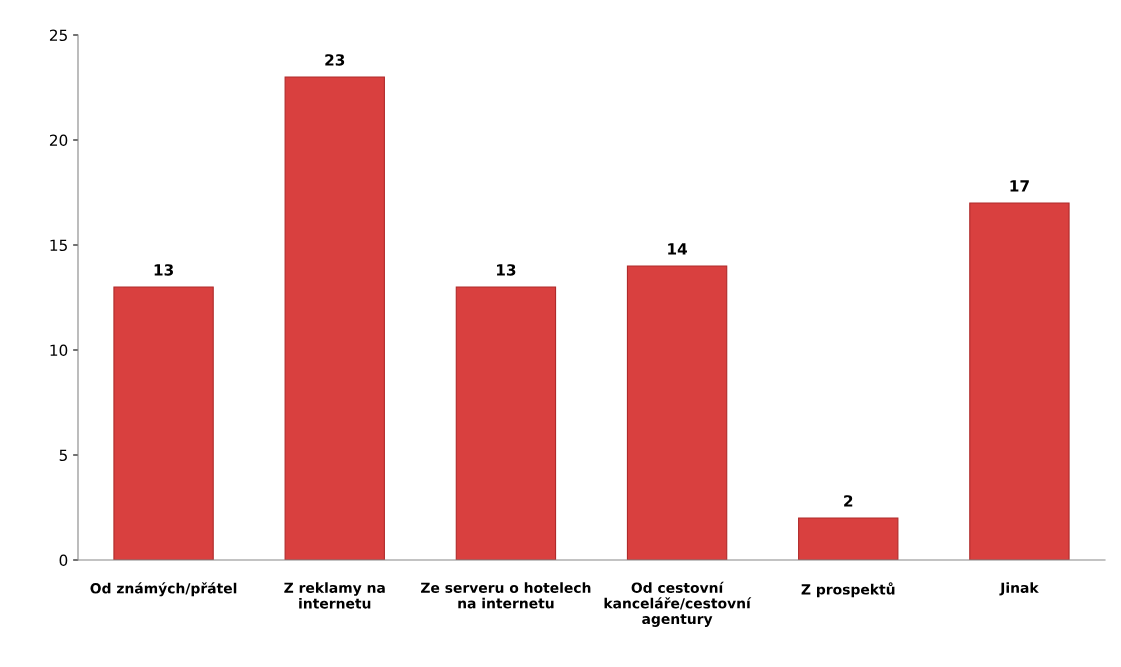 The image size is (1121, 667). Describe the element at coordinates (58, 35) in the screenshot. I see `y-tick-label: 25` at that location.